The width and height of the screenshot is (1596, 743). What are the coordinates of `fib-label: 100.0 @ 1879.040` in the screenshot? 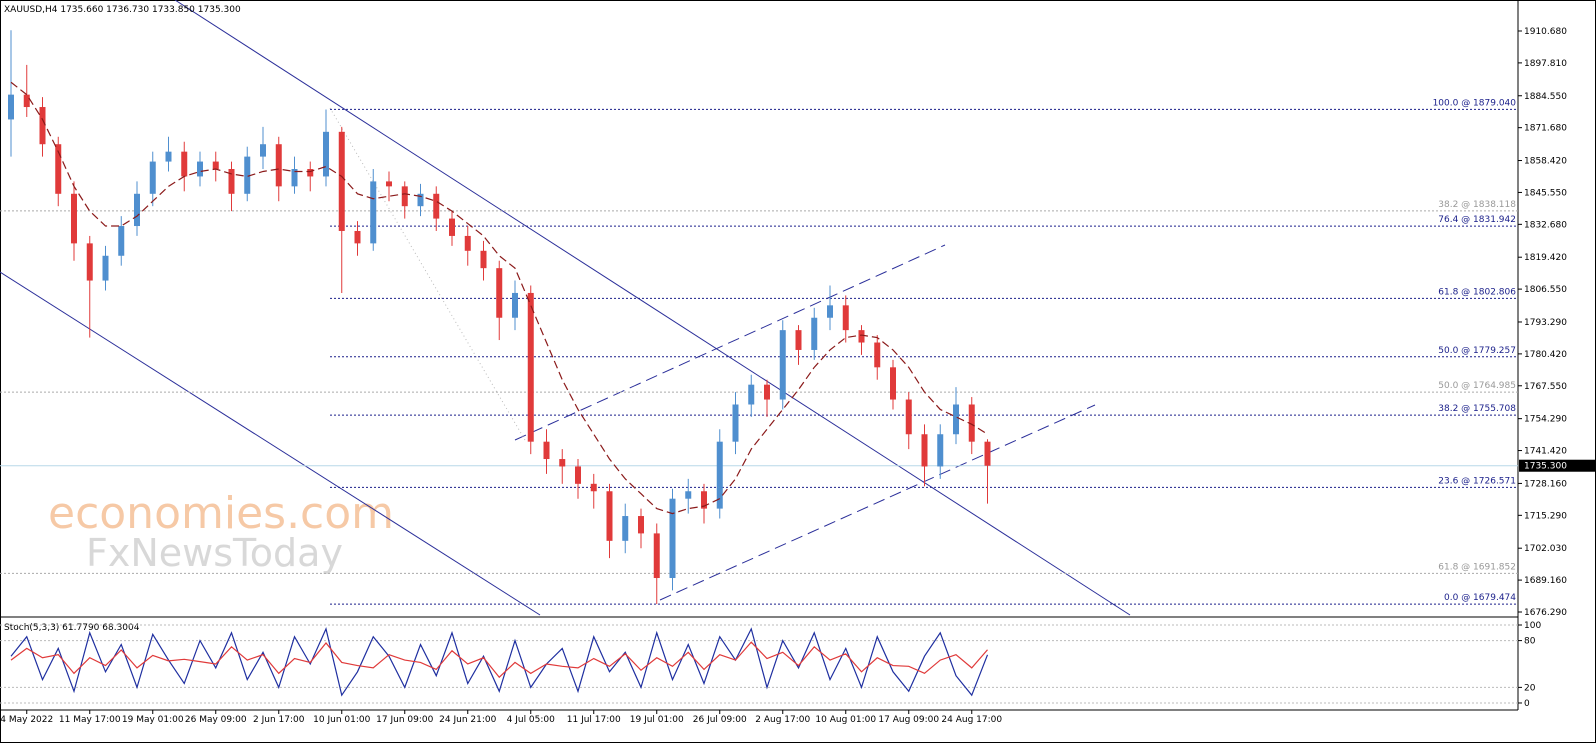 It's located at (1475, 103).